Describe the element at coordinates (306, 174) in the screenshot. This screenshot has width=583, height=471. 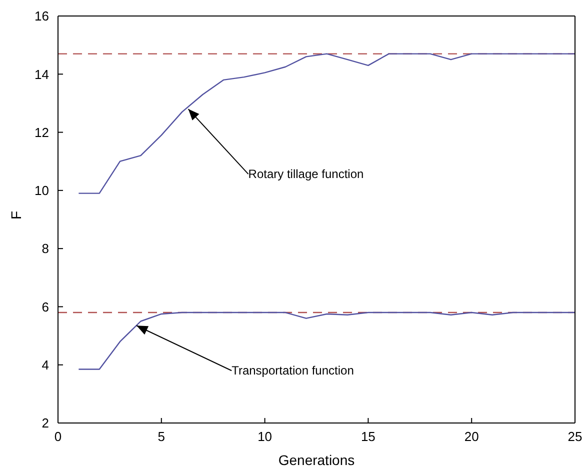
I see `annotation: Rotary tillage function` at that location.